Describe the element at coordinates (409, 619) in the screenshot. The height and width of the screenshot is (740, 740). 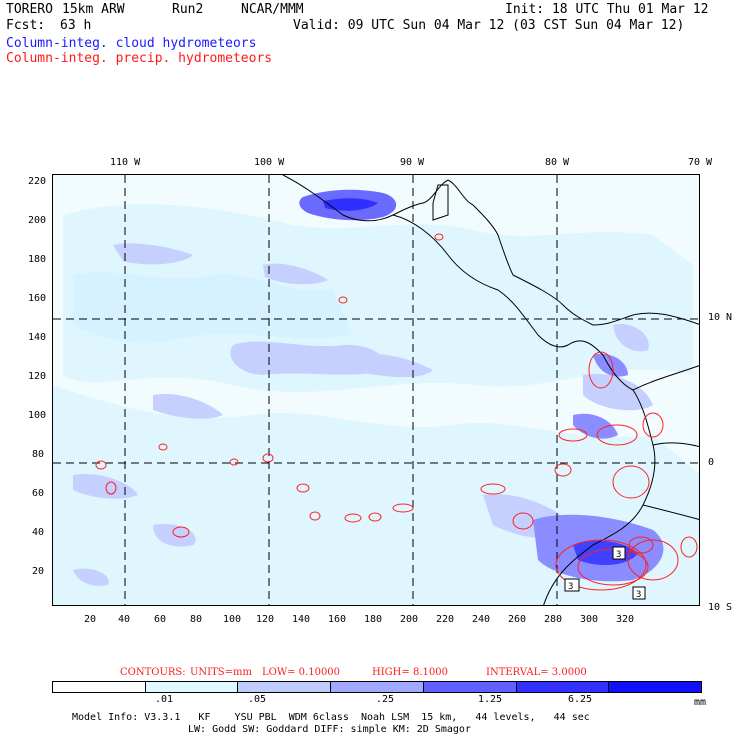
I see `x-tick-label: 200` at that location.